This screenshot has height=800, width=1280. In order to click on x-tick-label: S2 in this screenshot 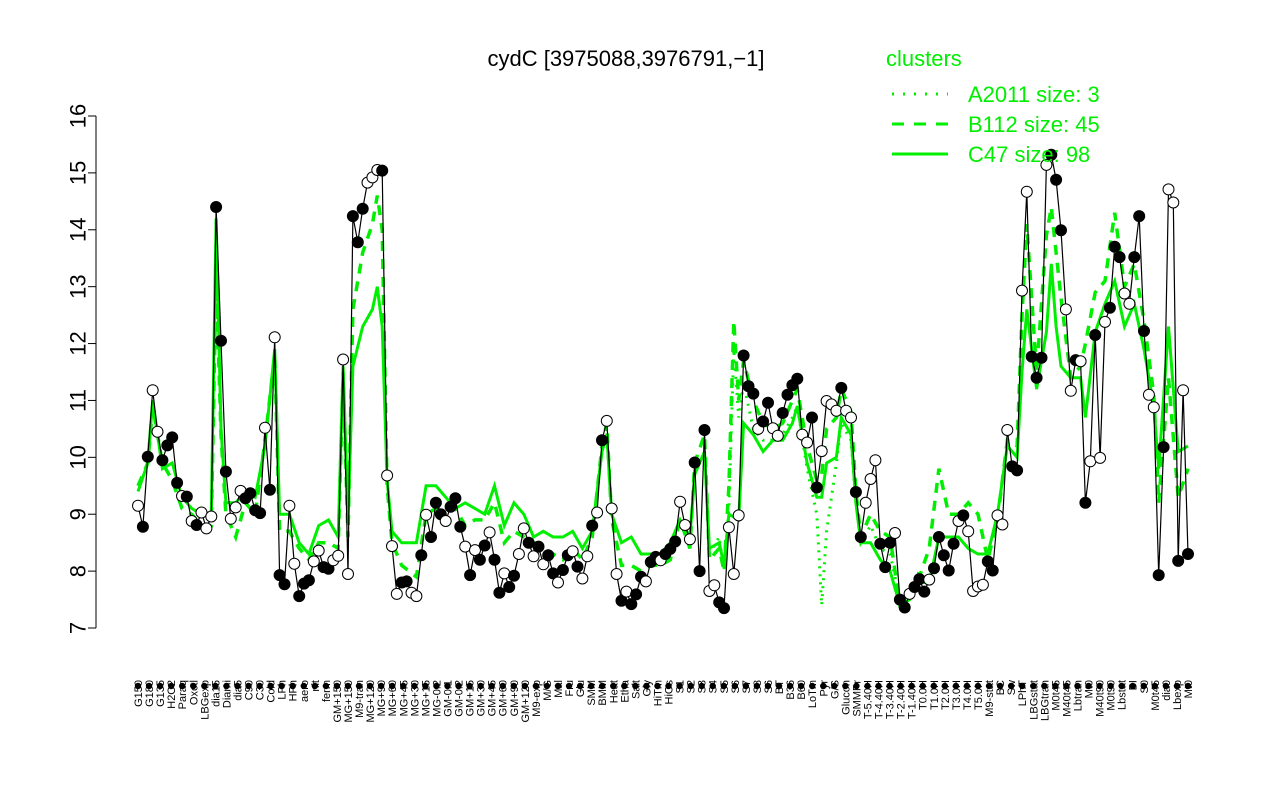, I will do `click(692, 686)`.